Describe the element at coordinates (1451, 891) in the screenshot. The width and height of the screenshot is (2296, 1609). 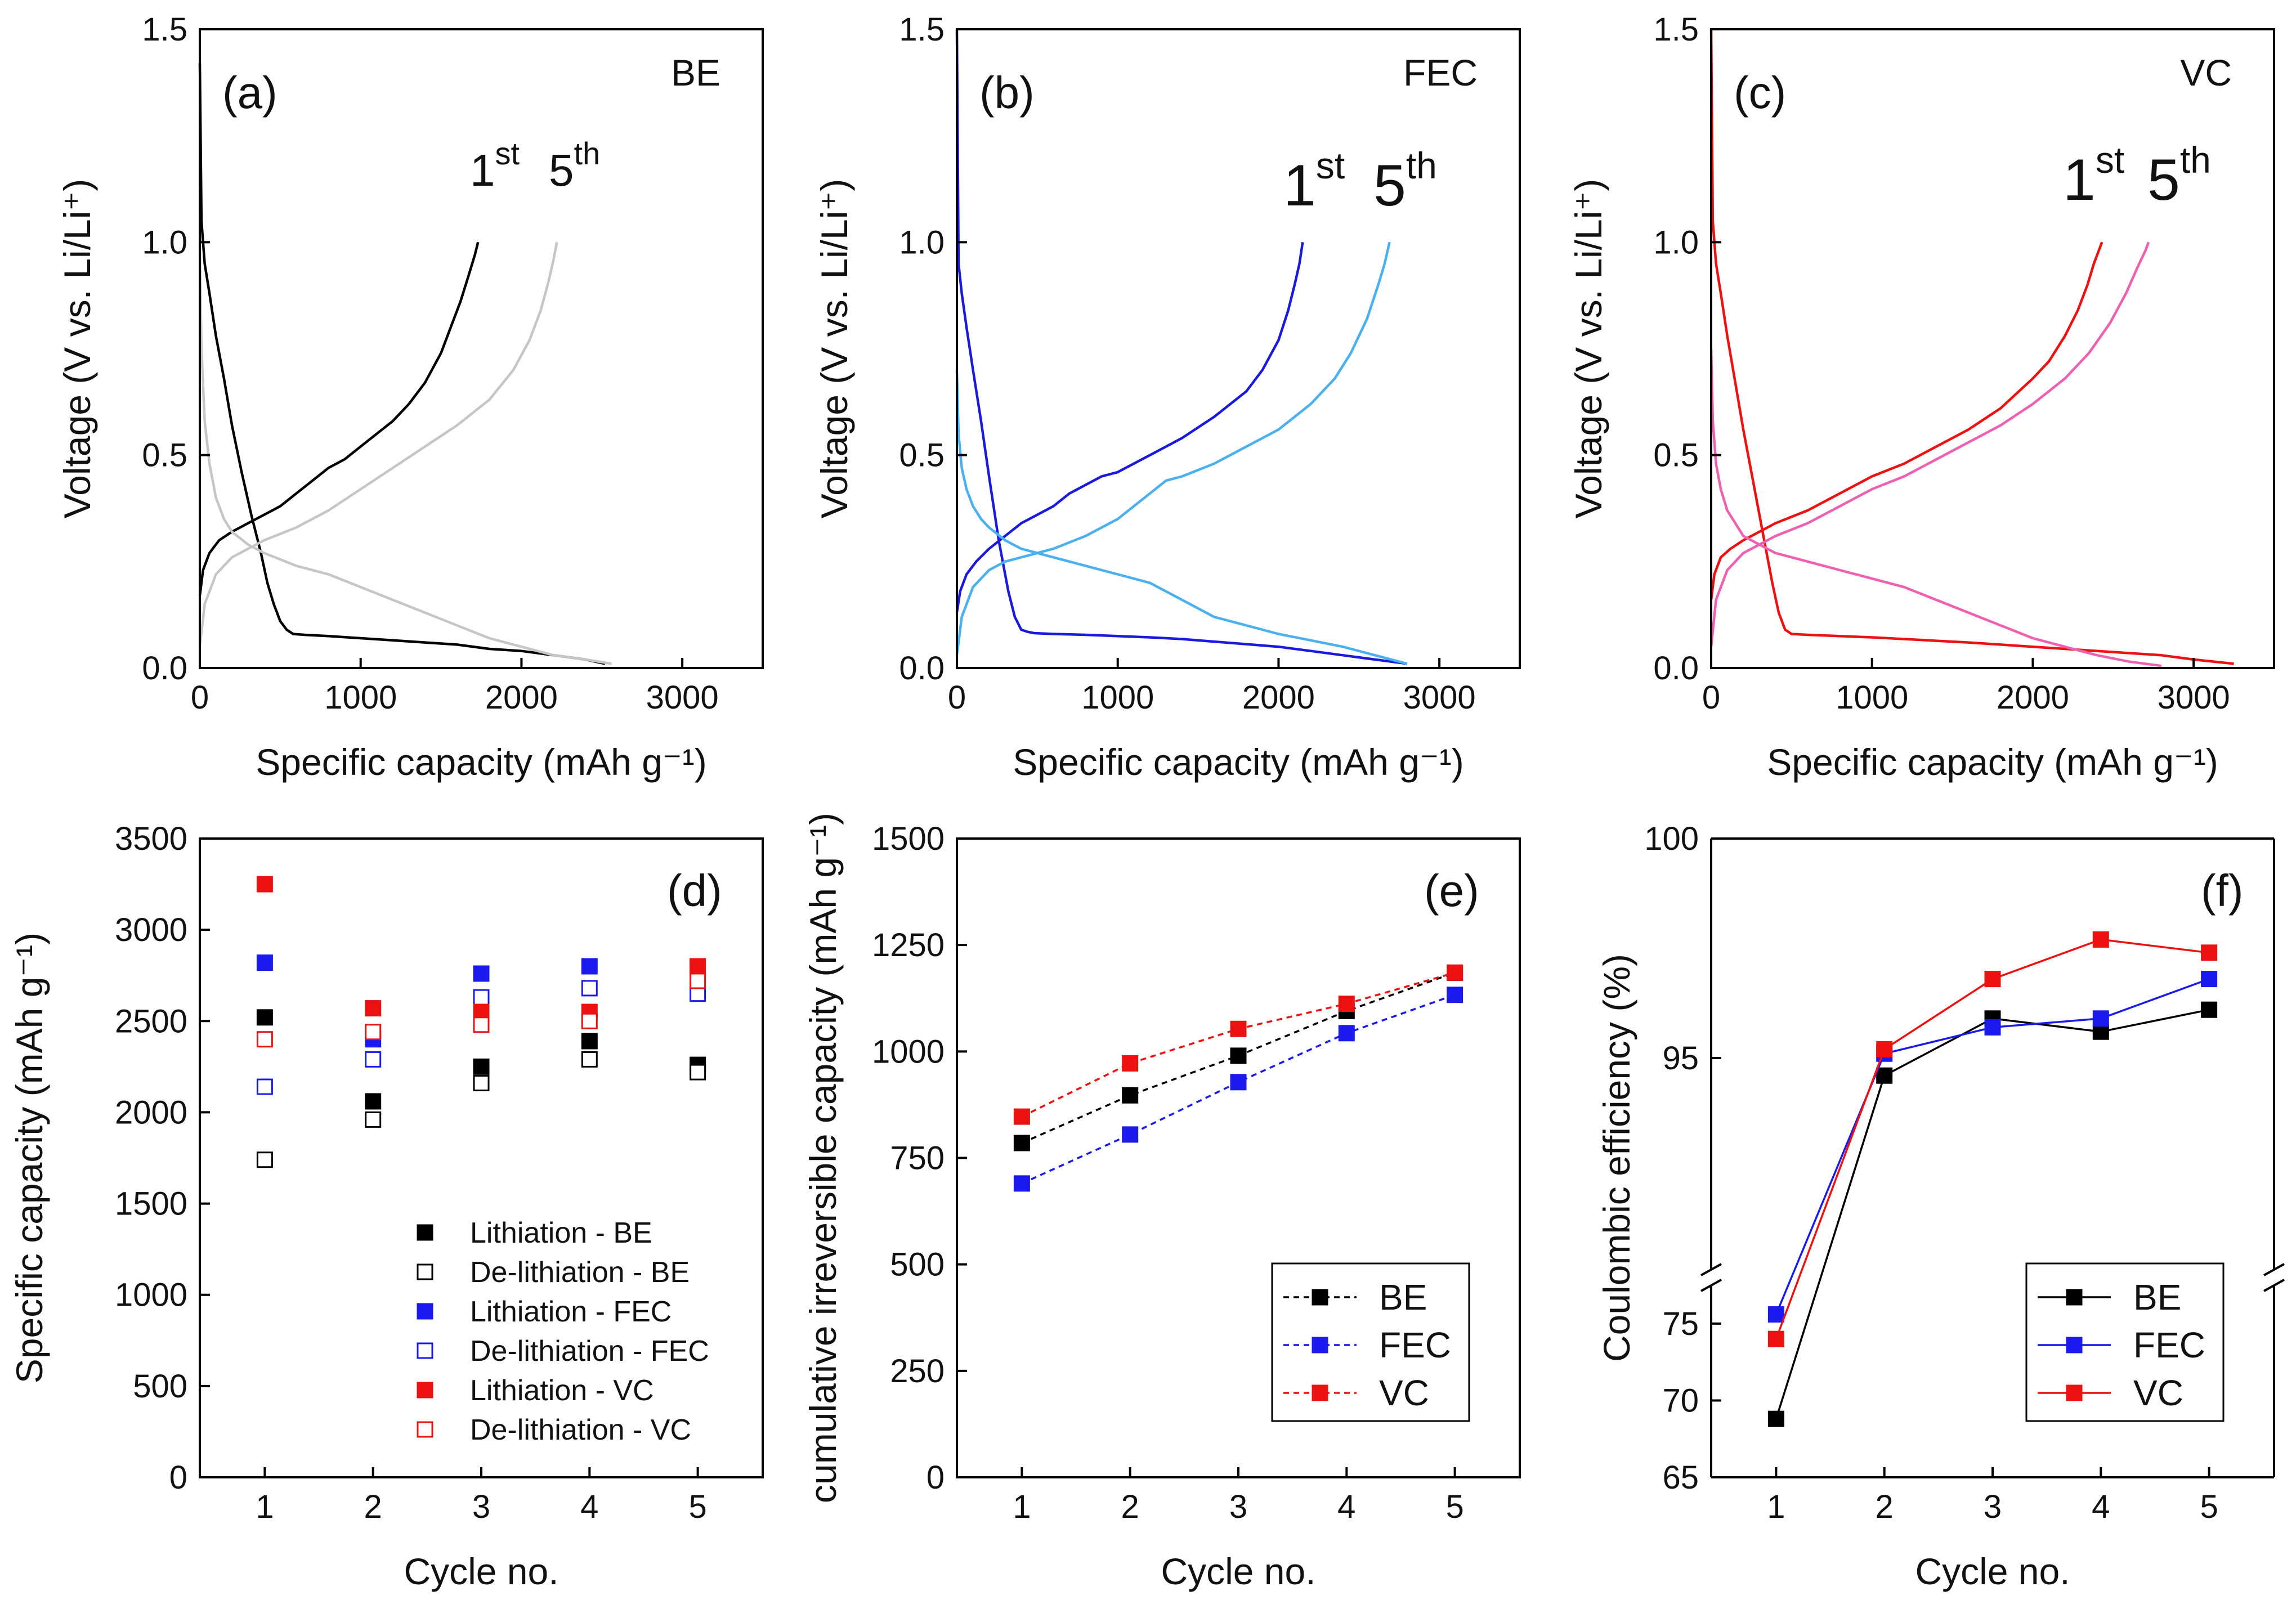
I see `panel-label: (e)` at that location.